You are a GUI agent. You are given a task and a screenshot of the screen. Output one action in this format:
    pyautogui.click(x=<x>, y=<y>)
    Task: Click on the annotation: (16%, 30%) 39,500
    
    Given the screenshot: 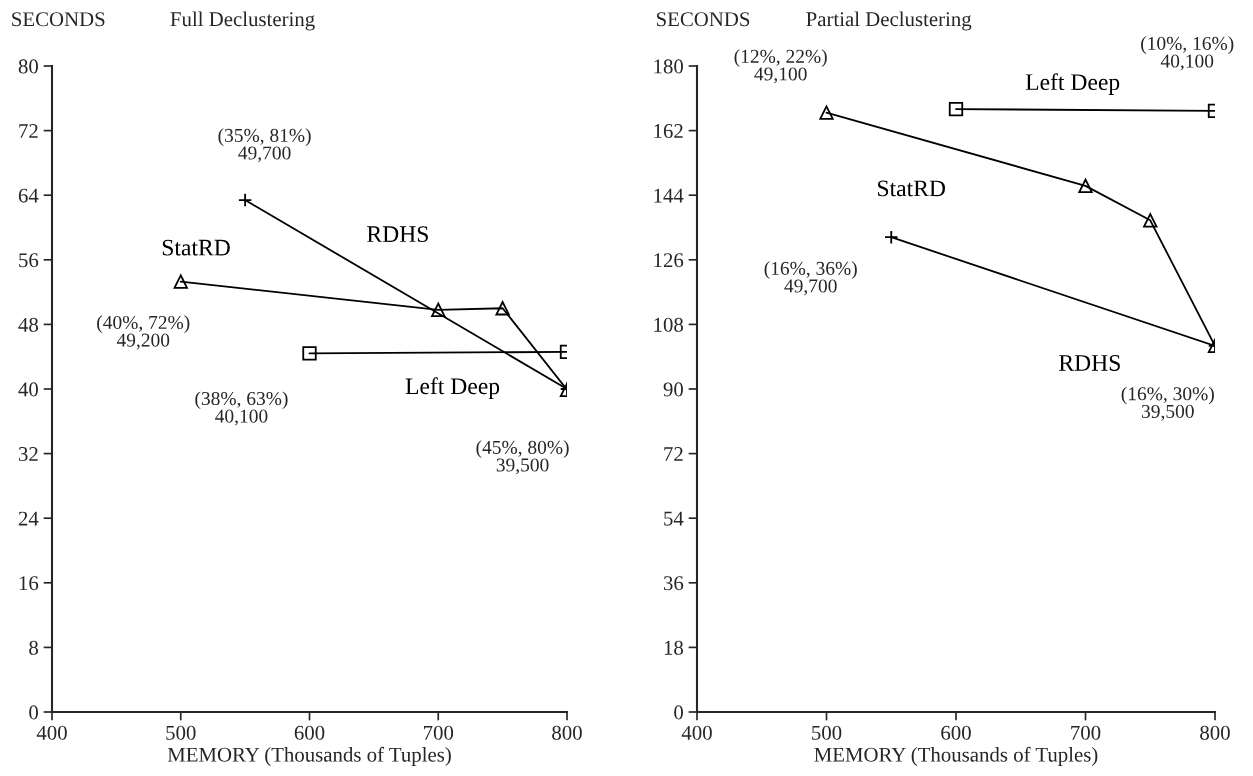 What is the action you would take?
    pyautogui.click(x=1167, y=403)
    